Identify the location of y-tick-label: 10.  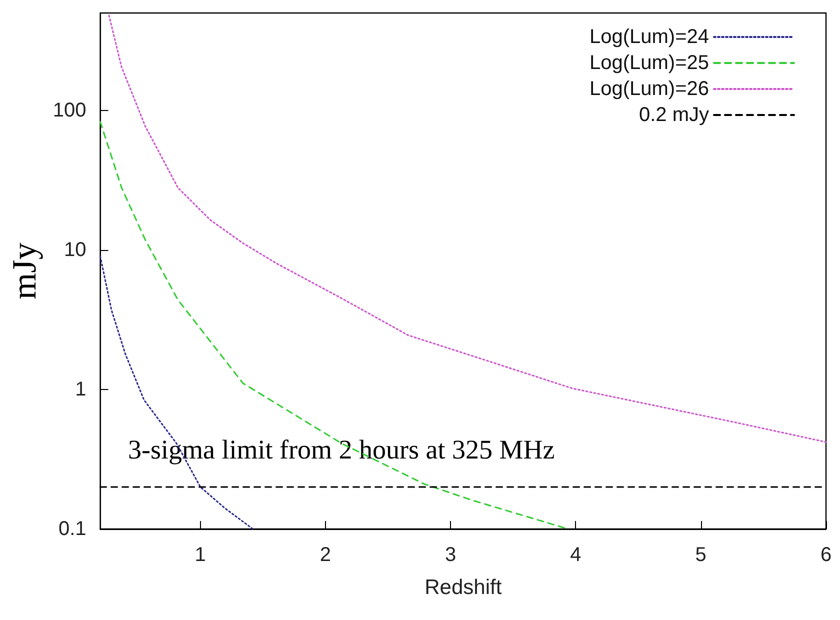
(75, 250).